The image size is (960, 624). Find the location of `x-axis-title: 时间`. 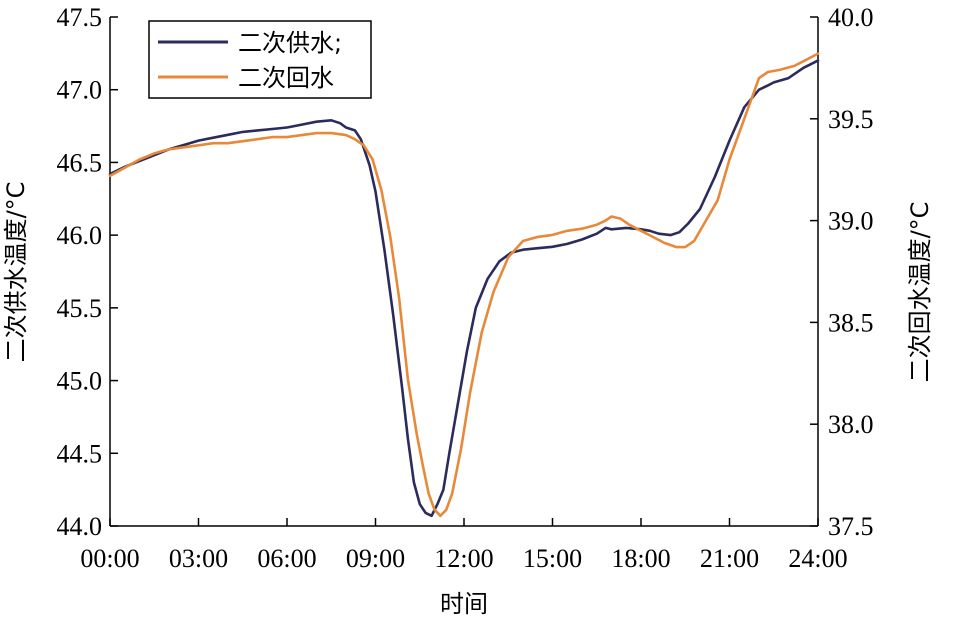

x-axis-title: 时间 is located at coordinates (464, 604).